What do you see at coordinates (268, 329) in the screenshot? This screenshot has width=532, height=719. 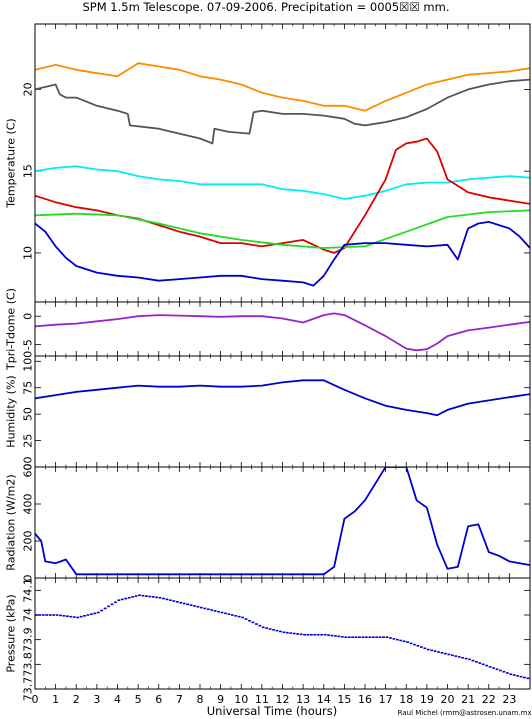 I see `panel-1: -5 0 Tpri-Tdome (C)` at bounding box center [268, 329].